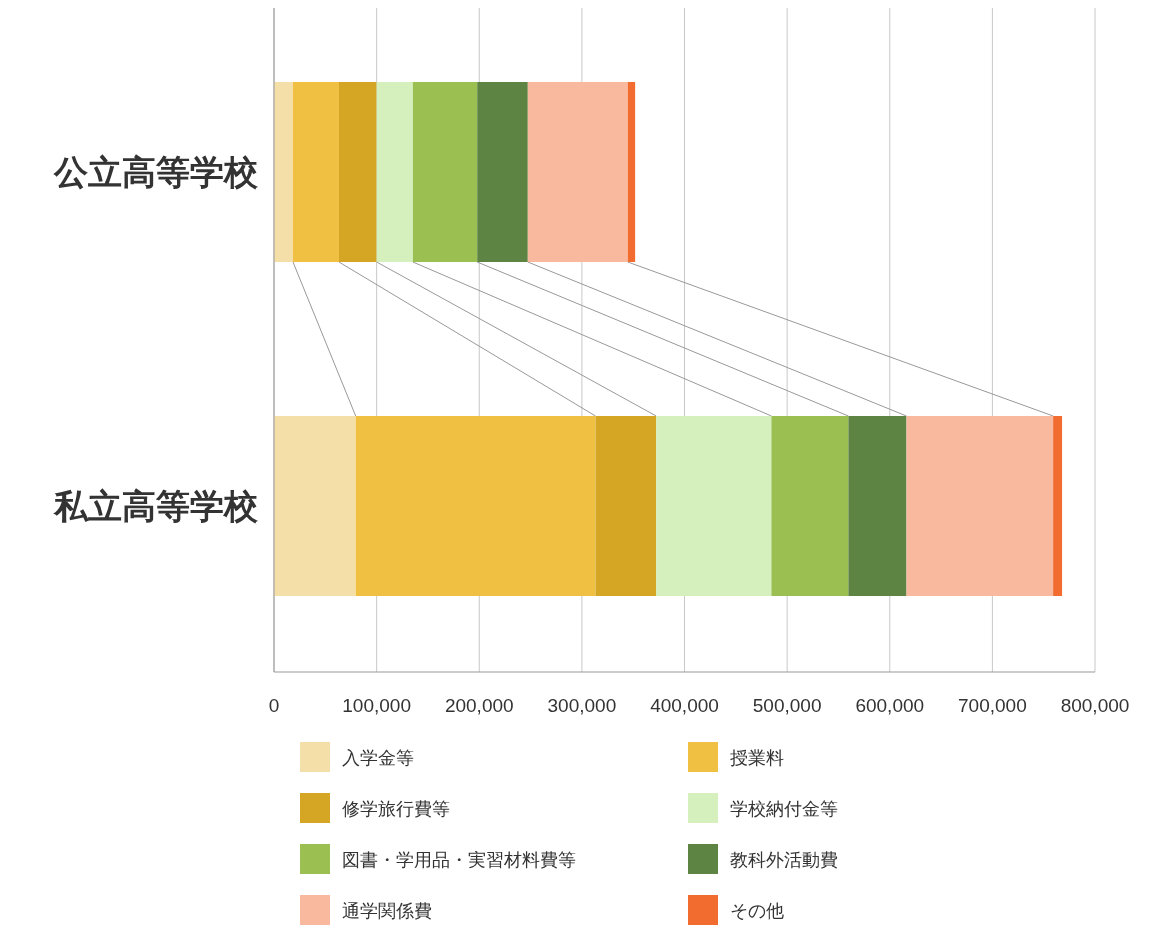  I want to click on x-tick-label: 500,000, so click(787, 705).